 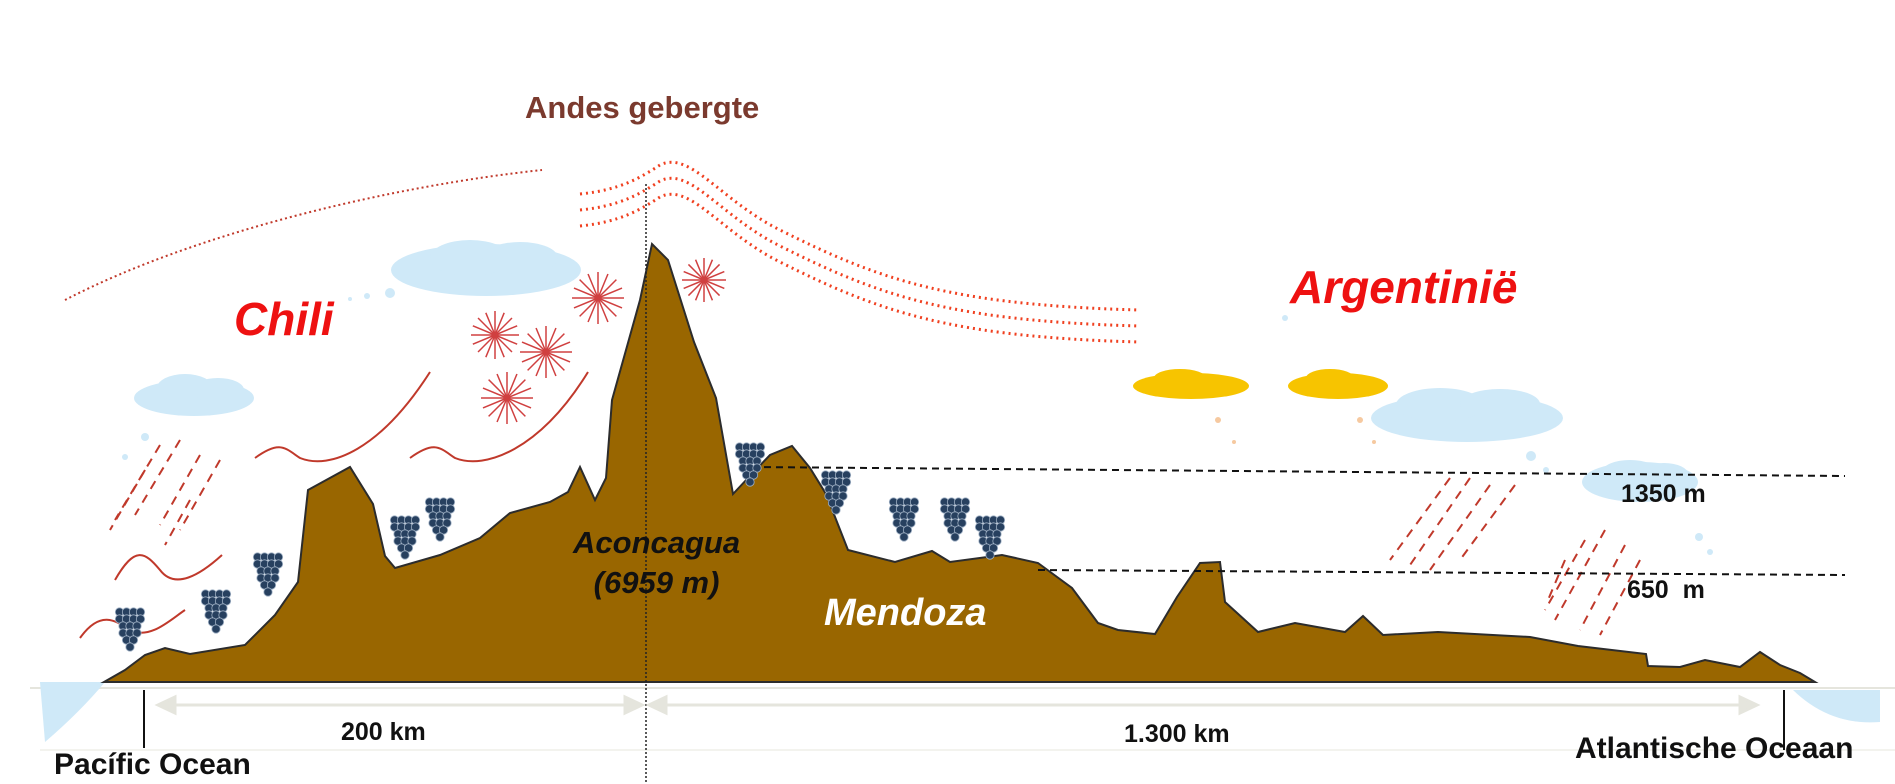 I want to click on diagram-title: Andes gebergte, so click(x=642, y=107).